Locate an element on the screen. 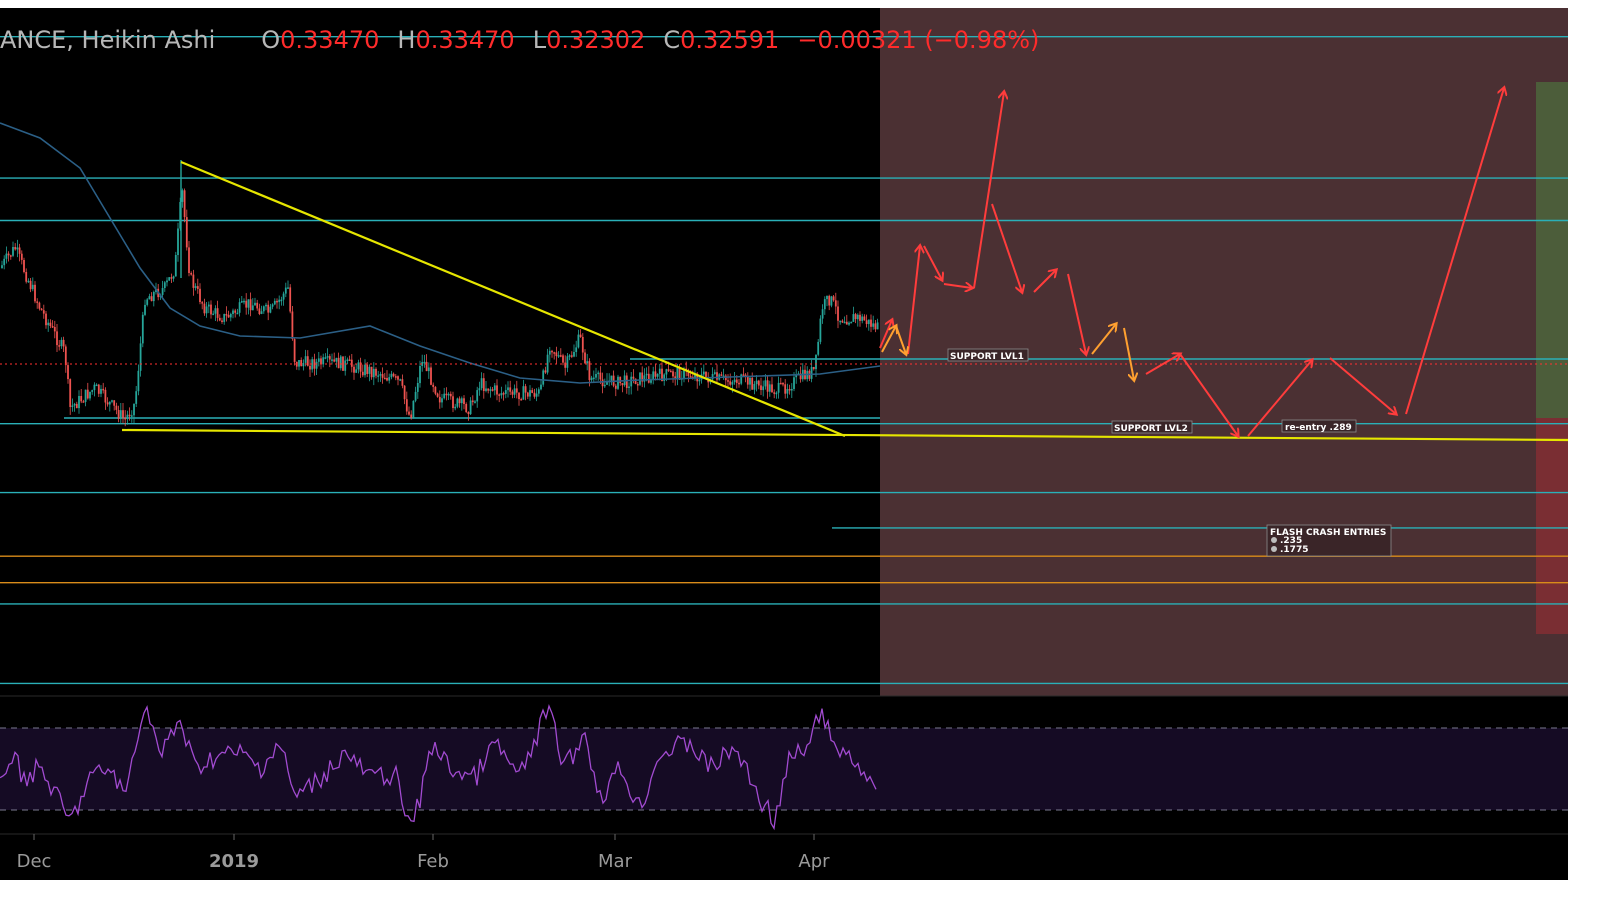  change-value: −0.00321 (−0.98%) is located at coordinates (918, 40).